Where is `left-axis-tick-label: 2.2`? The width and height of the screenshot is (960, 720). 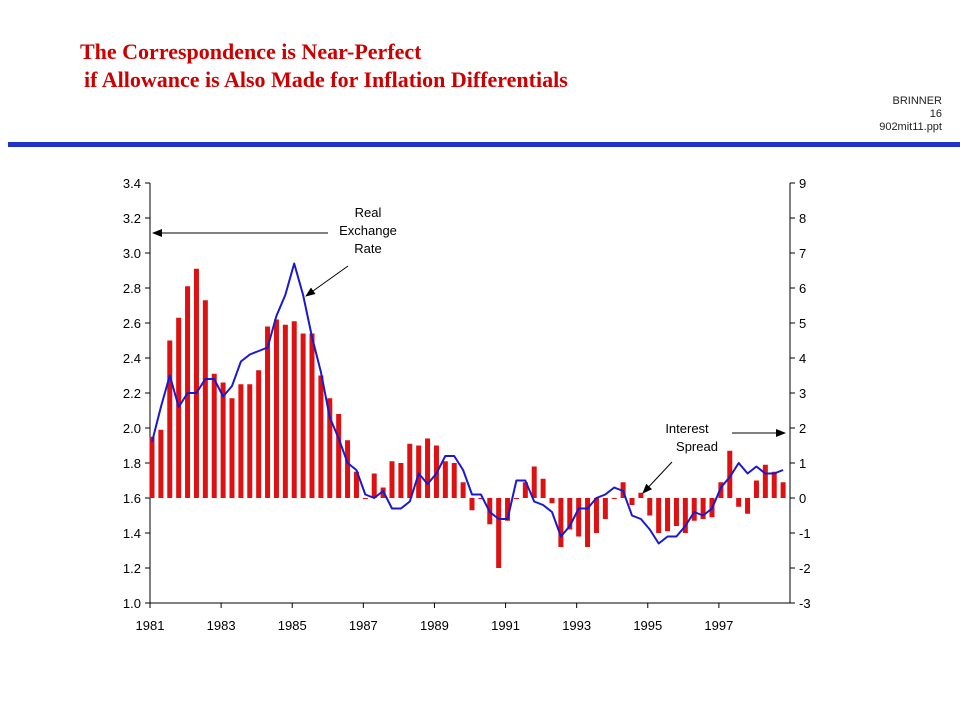
left-axis-tick-label: 2.2 is located at coordinates (132, 393).